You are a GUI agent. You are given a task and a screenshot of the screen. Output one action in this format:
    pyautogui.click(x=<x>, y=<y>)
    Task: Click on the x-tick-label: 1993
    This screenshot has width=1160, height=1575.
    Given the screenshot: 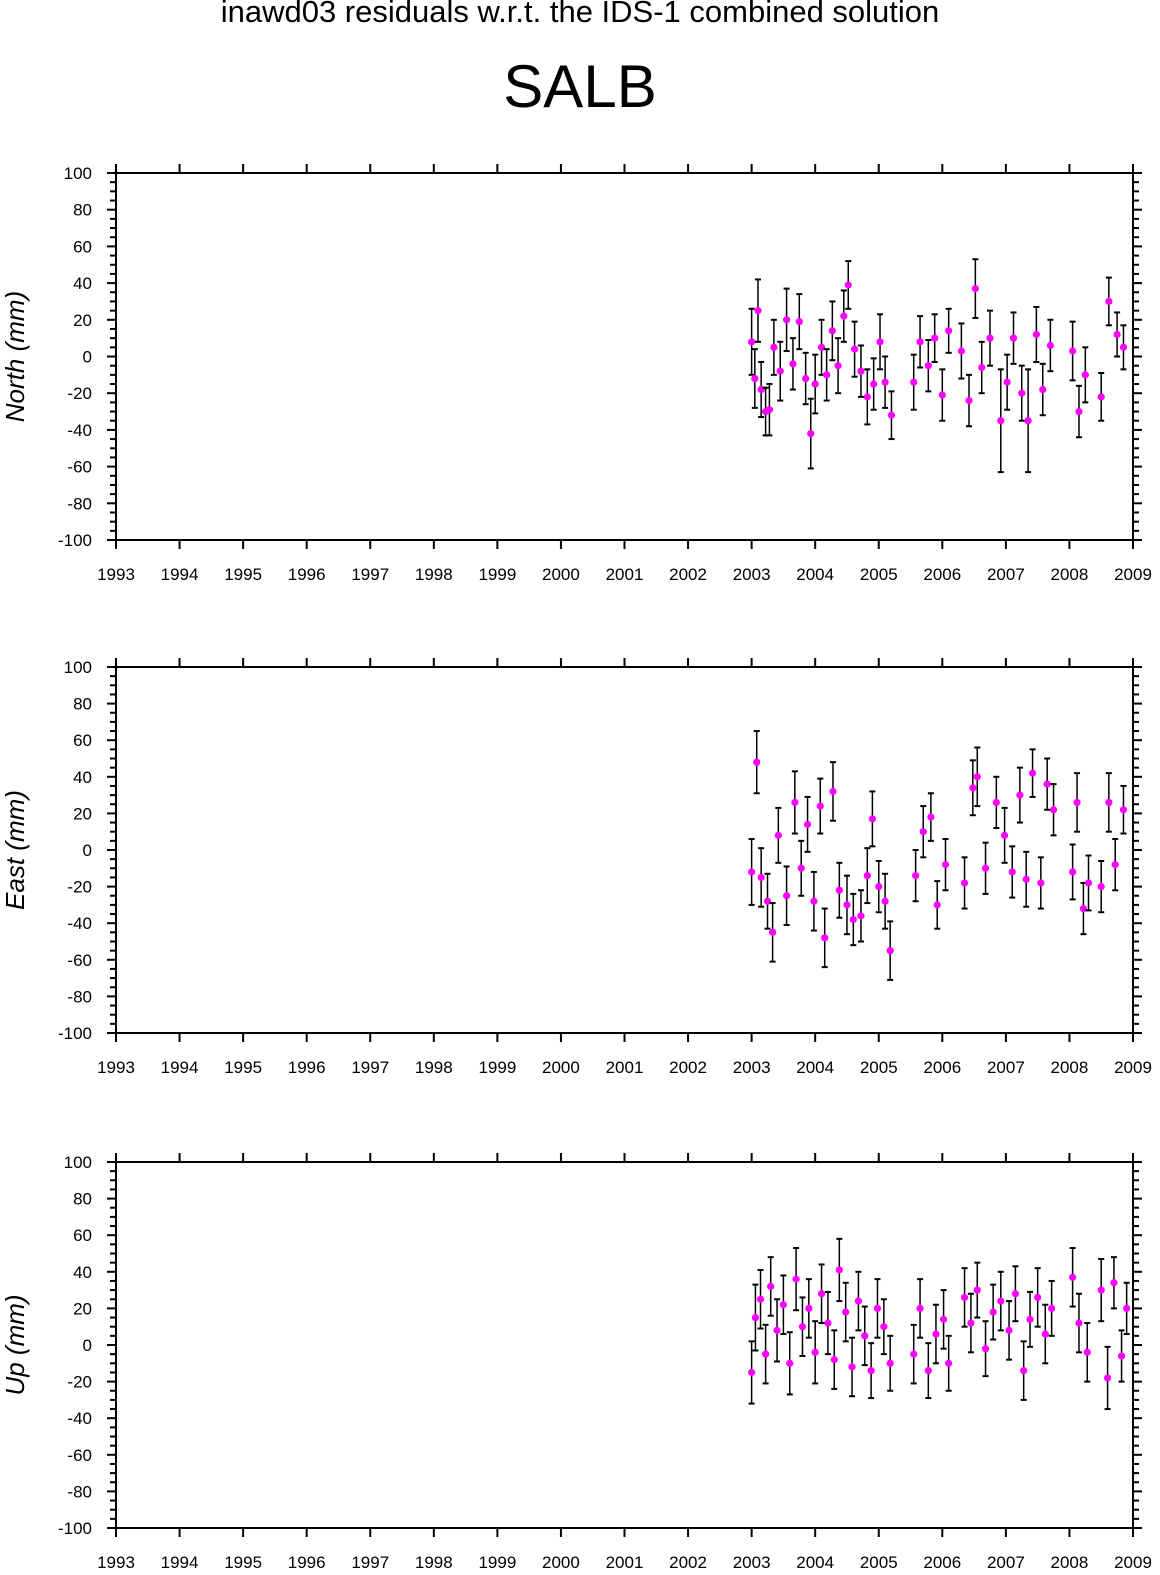 What is the action you would take?
    pyautogui.click(x=116, y=1067)
    